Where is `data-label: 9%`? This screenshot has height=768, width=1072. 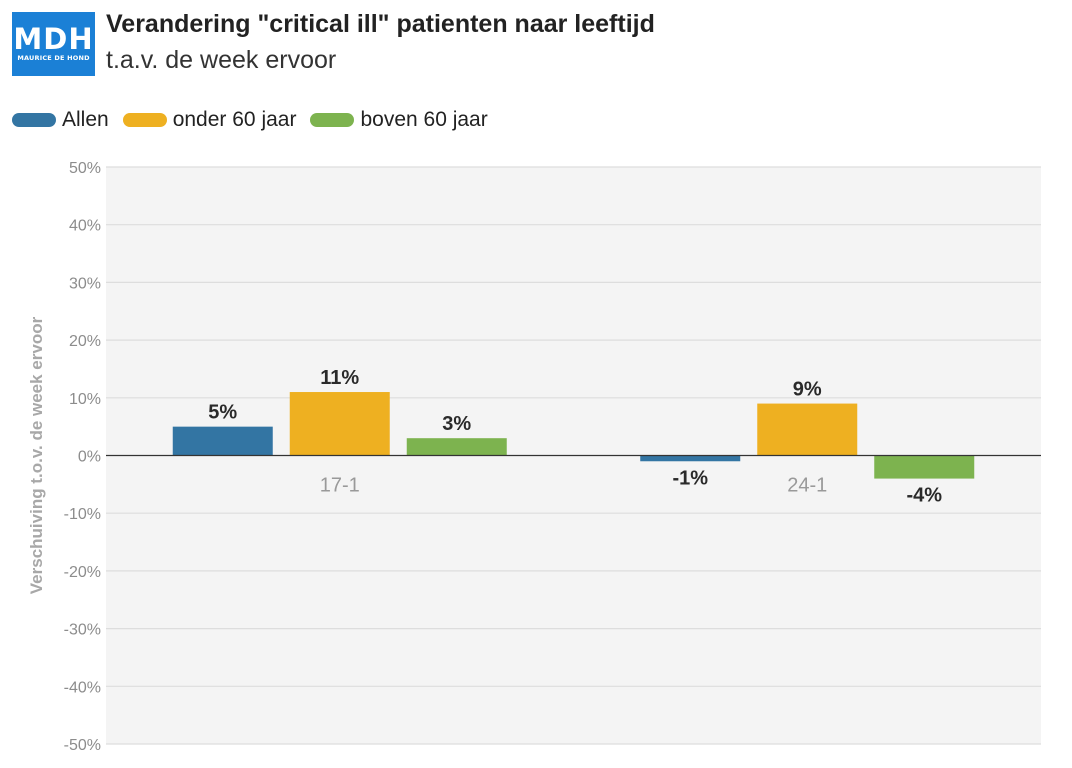
data-label: 9% is located at coordinates (807, 390).